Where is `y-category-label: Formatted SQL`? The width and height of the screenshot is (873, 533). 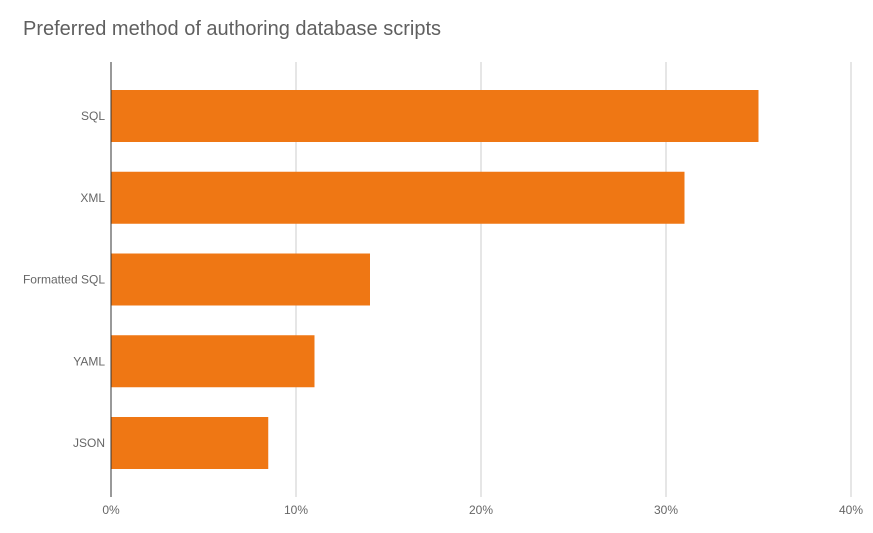
y-category-label: Formatted SQL is located at coordinates (64, 280).